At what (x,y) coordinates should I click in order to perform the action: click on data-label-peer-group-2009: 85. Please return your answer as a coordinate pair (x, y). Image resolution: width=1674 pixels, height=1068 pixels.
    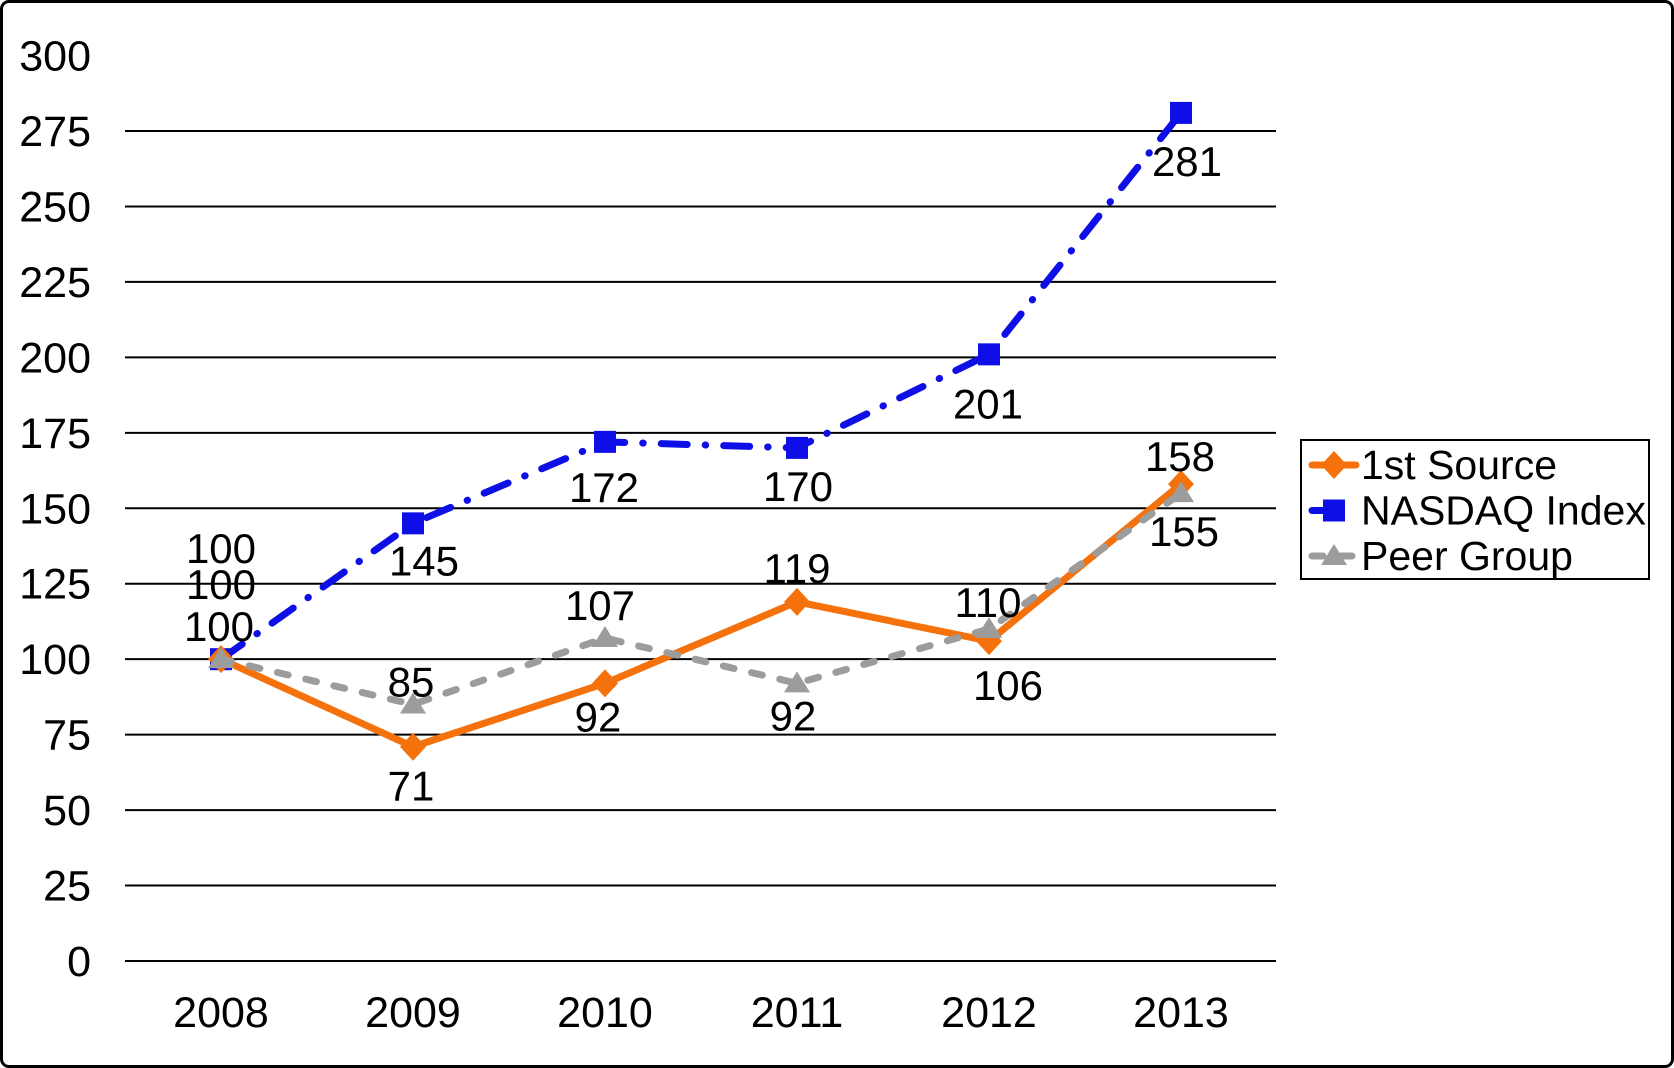
    Looking at the image, I should click on (411, 681).